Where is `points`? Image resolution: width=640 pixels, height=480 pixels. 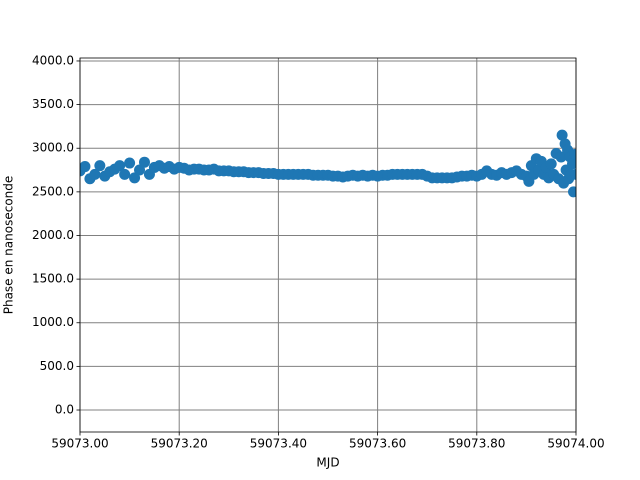
points is located at coordinates (328, 163).